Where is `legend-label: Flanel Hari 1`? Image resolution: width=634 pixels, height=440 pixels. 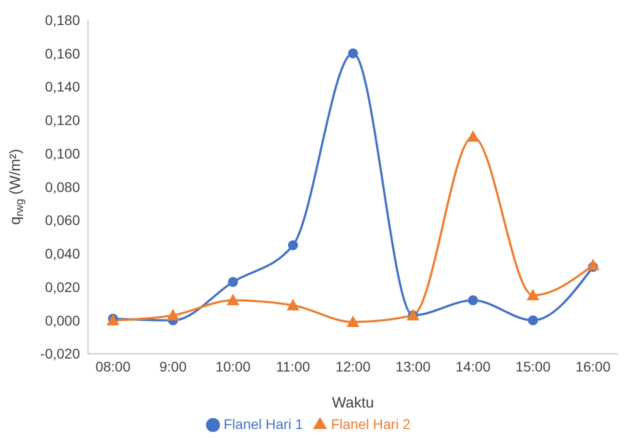
legend-label: Flanel Hari 1 is located at coordinates (263, 424).